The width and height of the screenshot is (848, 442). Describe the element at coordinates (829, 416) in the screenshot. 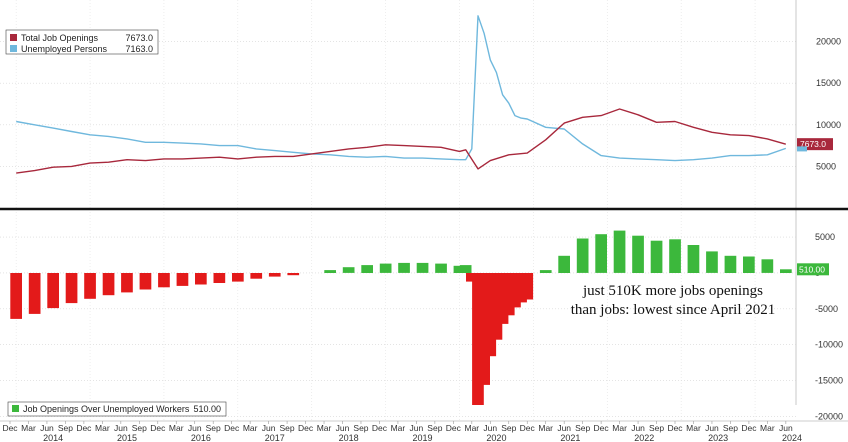

I see `bottom-y-tick-label: -20000` at that location.